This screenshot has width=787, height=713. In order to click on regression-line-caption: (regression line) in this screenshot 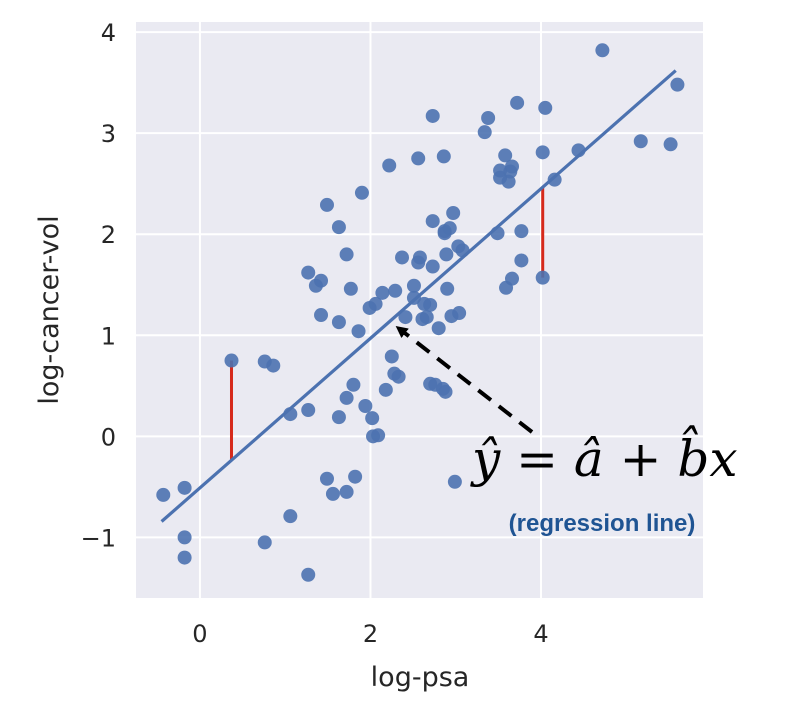, I will do `click(602, 523)`.